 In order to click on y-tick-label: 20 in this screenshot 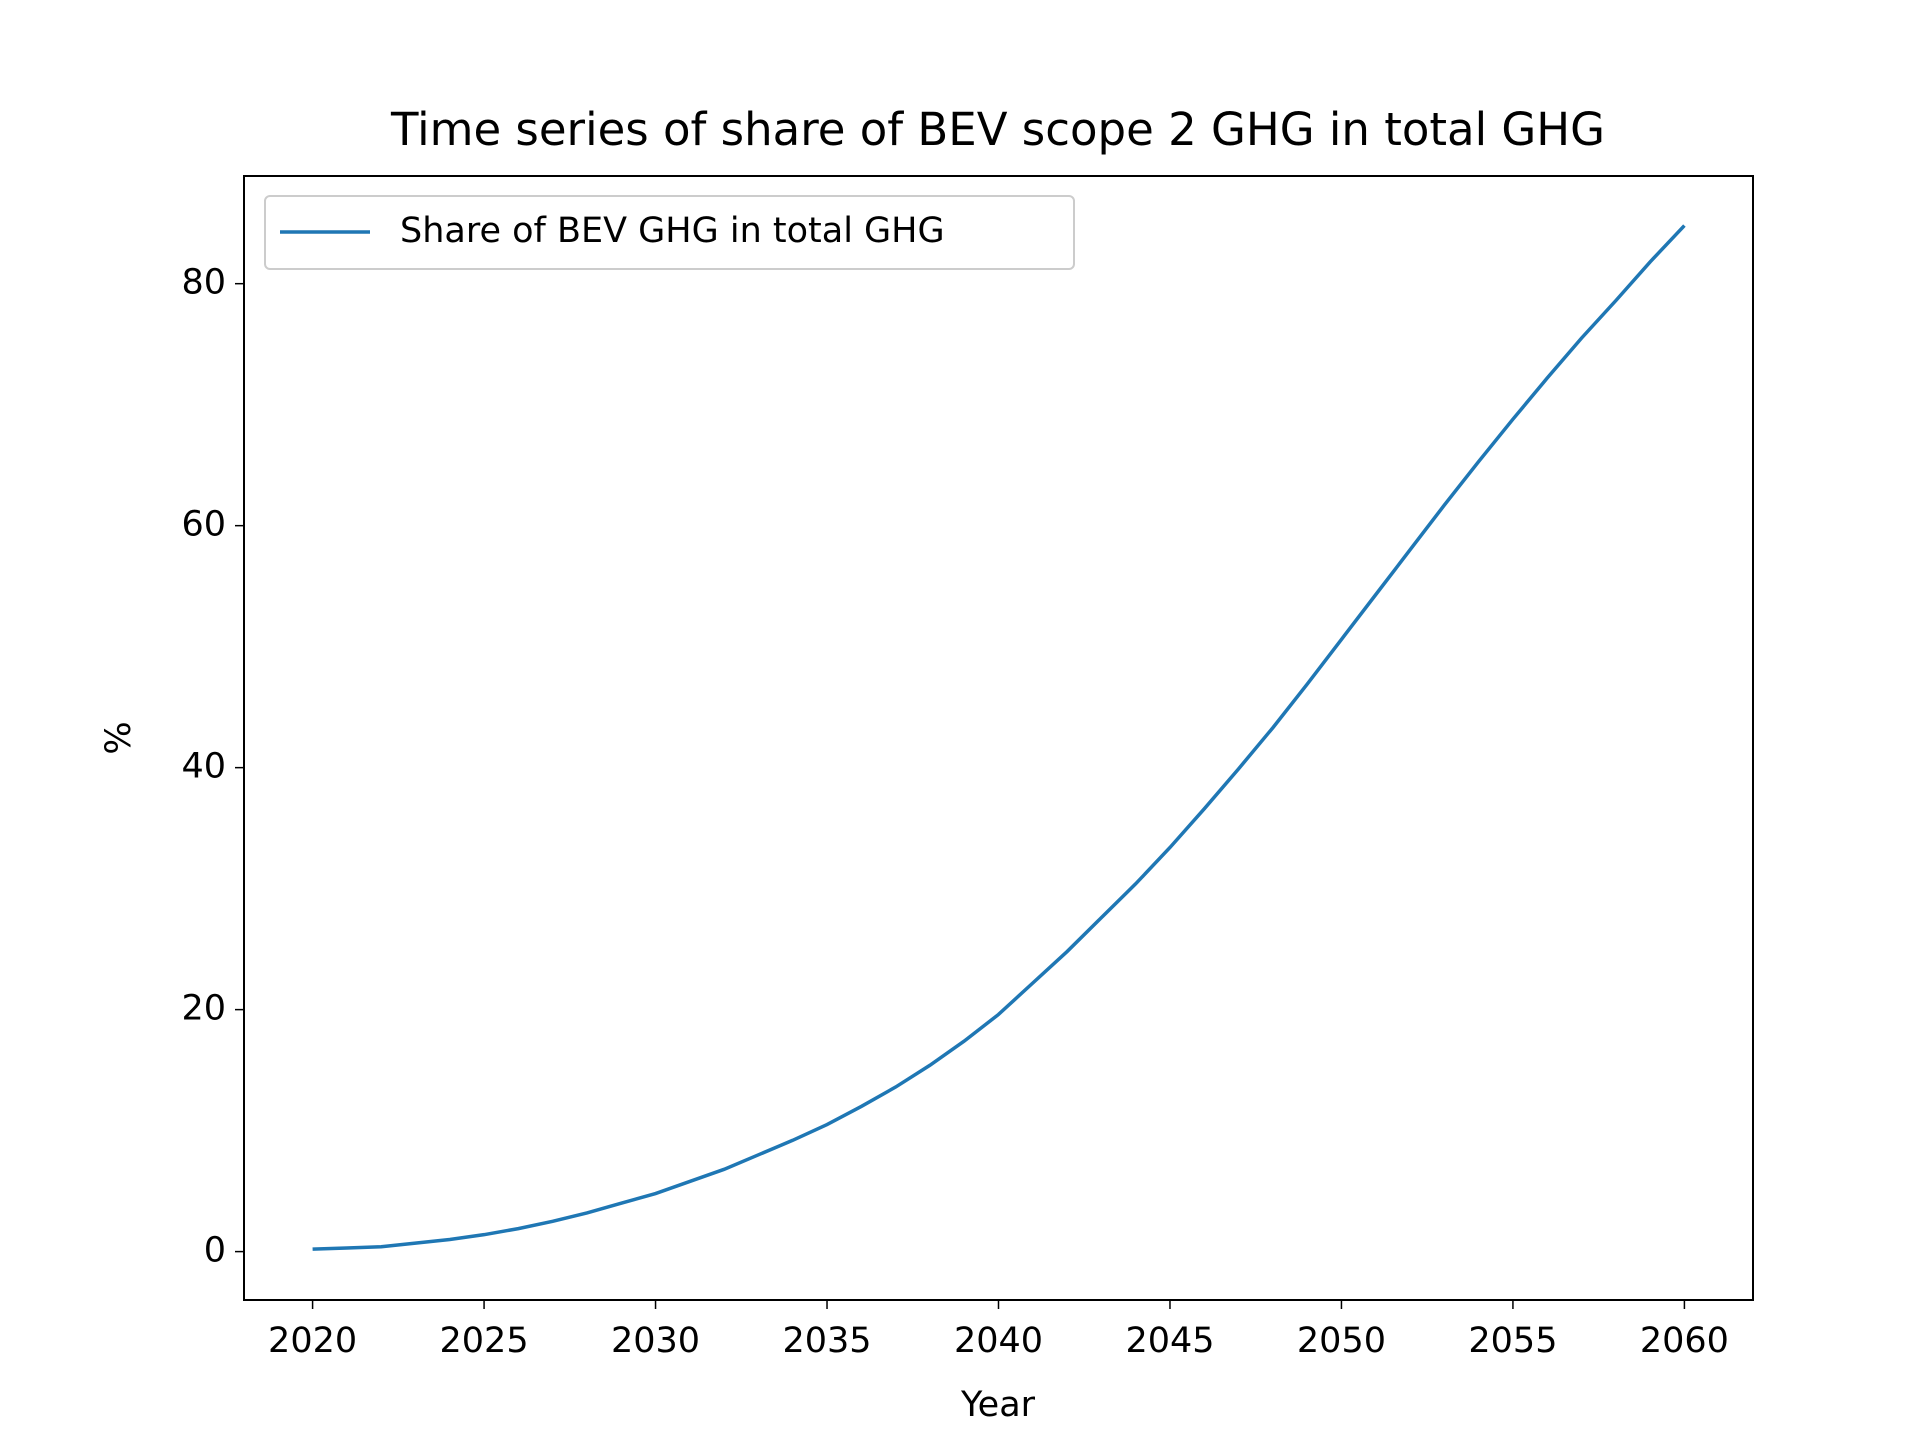, I will do `click(203, 1009)`.